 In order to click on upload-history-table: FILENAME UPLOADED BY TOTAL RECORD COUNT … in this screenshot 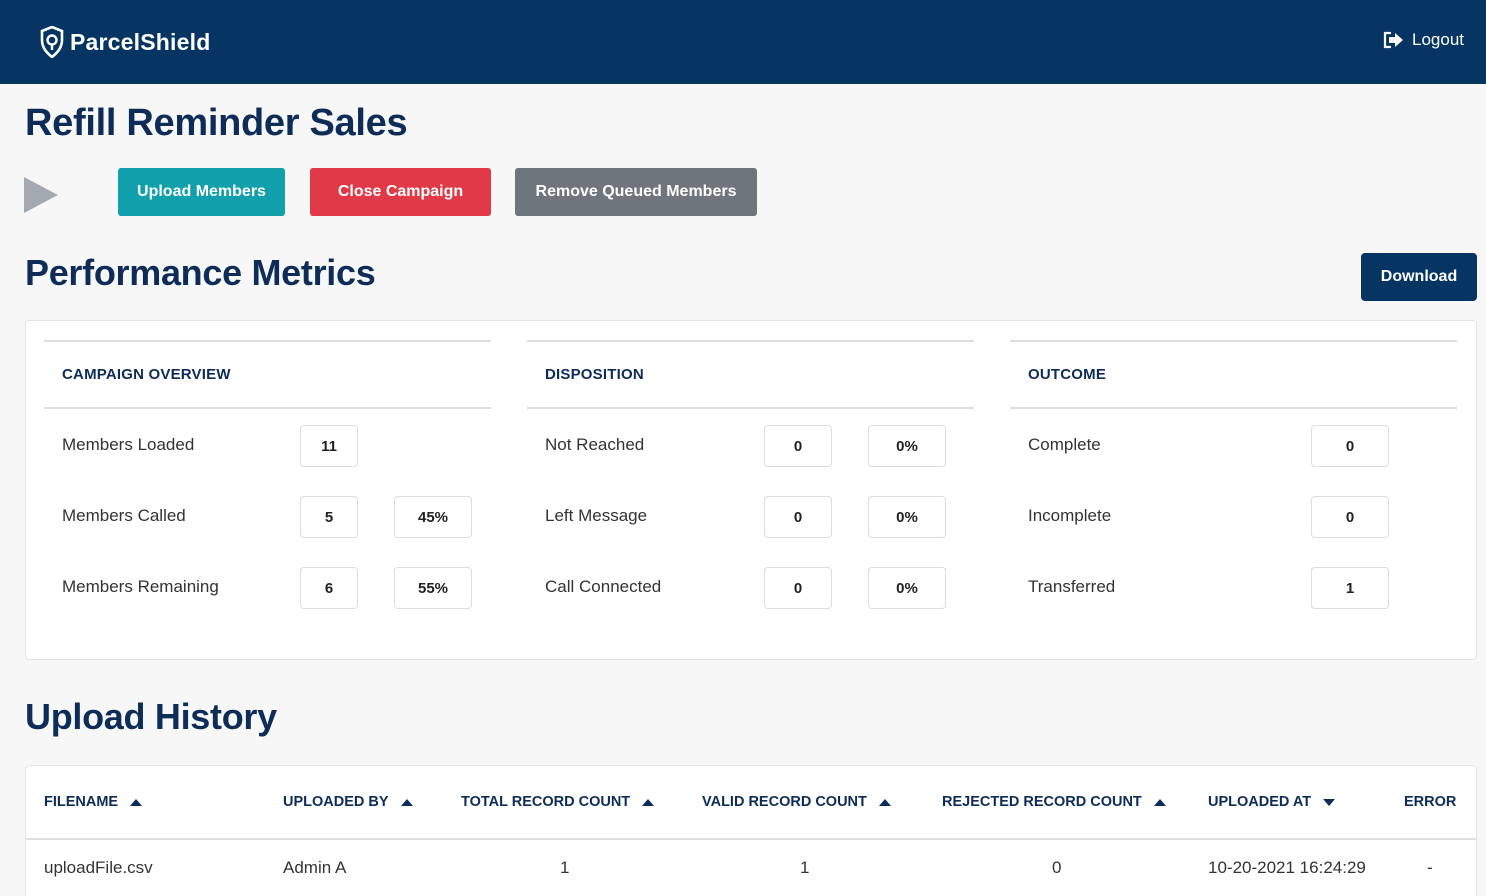, I will do `click(751, 830)`.